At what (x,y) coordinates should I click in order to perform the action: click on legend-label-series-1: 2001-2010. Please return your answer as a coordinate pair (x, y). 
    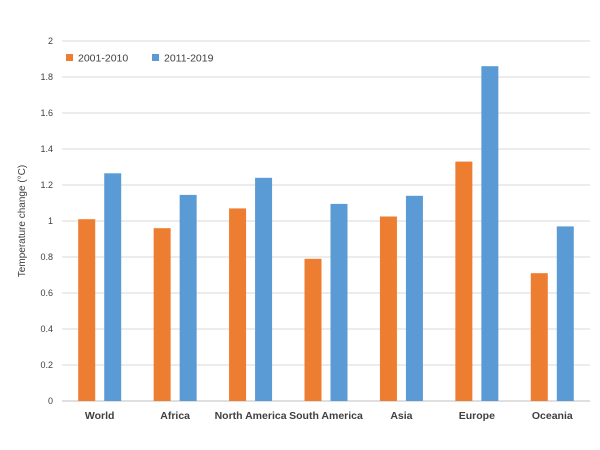
    Looking at the image, I should click on (103, 59).